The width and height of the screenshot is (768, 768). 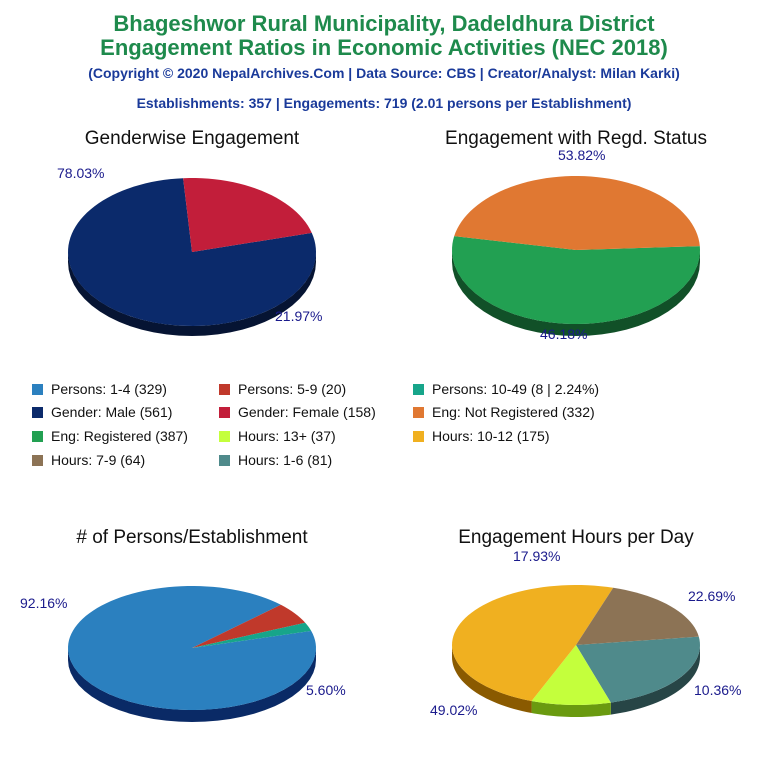 What do you see at coordinates (287, 436) in the screenshot?
I see `legend-label: Hours: 13+ (37)` at bounding box center [287, 436].